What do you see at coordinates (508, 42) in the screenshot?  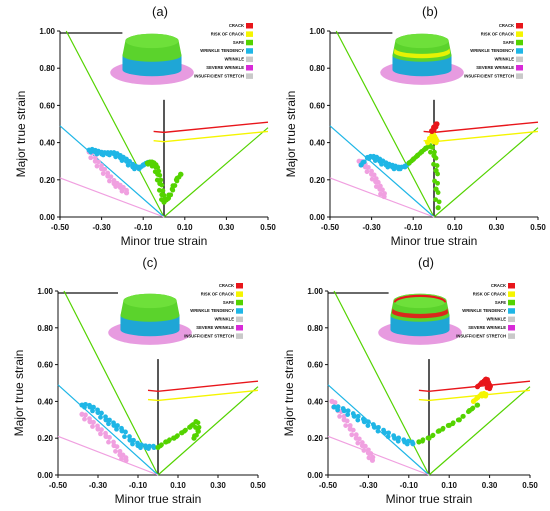 I see `legend-label: SAFE` at bounding box center [508, 42].